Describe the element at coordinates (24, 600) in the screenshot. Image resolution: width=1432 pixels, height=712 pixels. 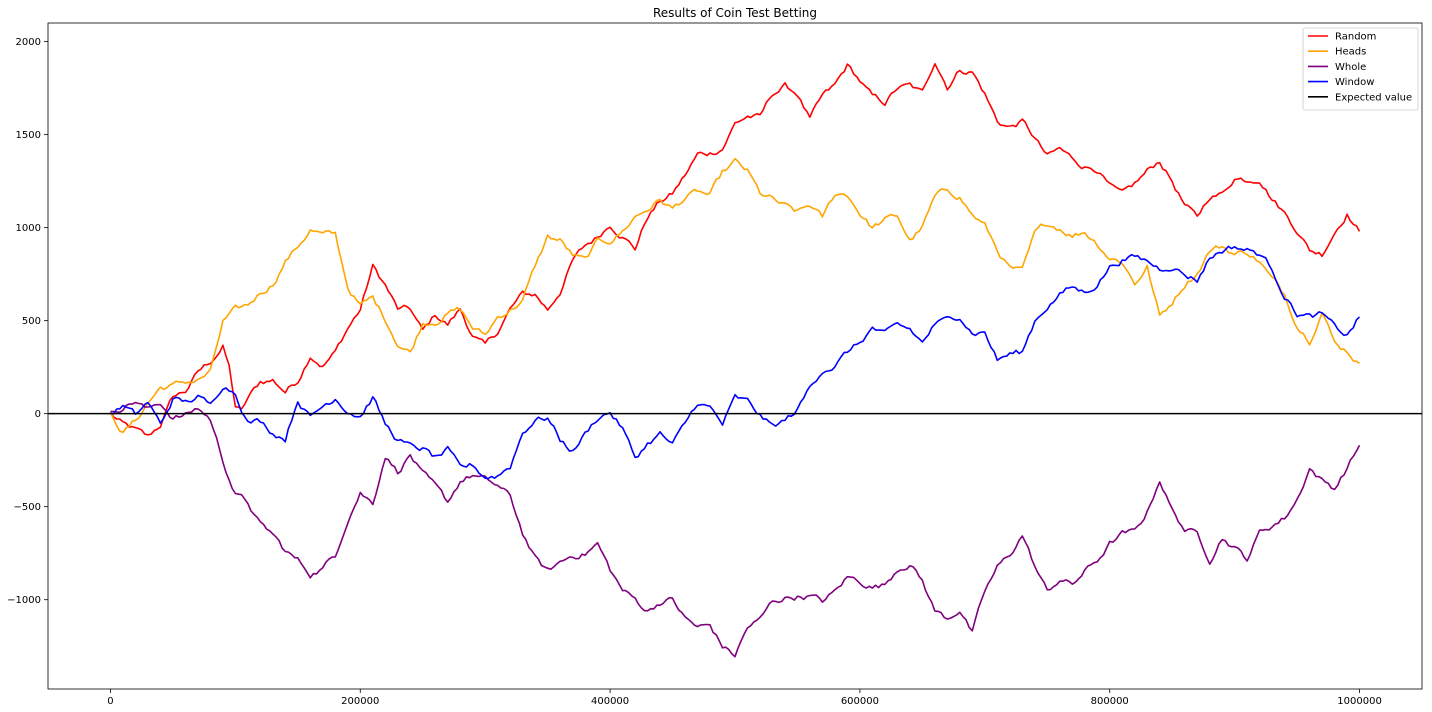
I see `y-tick-label: −1000` at that location.